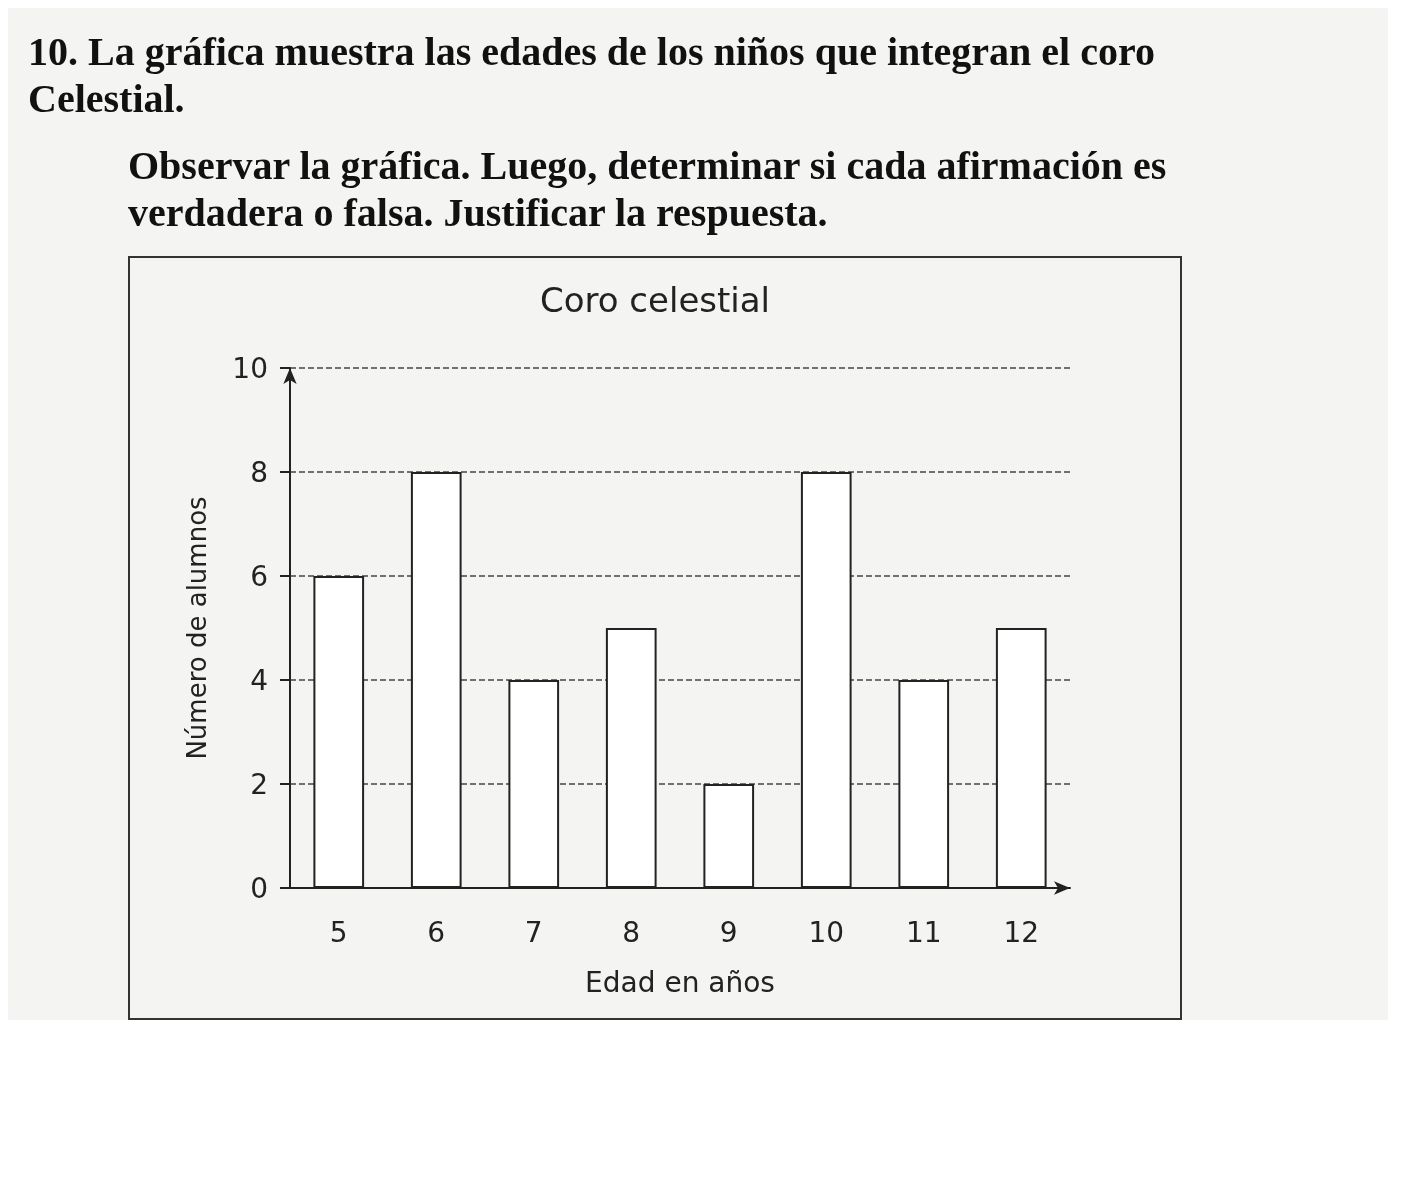 This screenshot has width=1411, height=1191. What do you see at coordinates (728, 932) in the screenshot?
I see `x-tick-label: 9` at bounding box center [728, 932].